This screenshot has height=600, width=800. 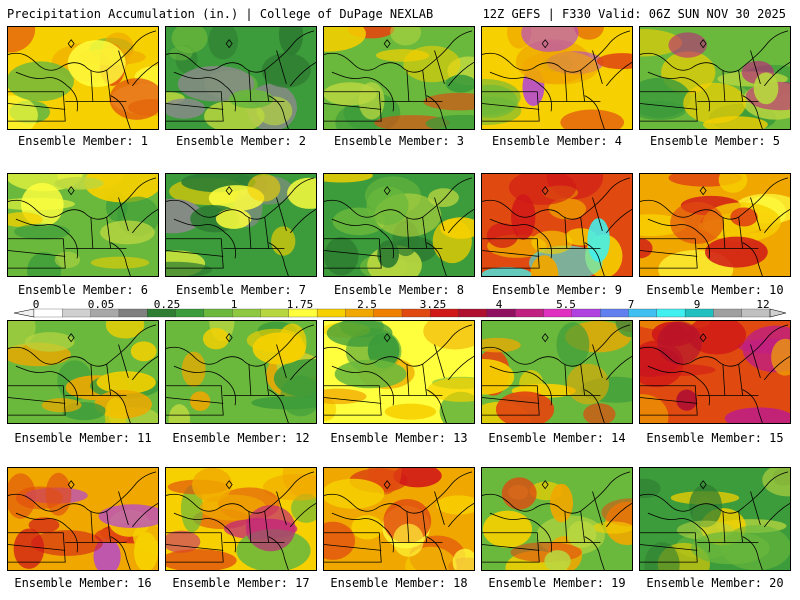 What do you see at coordinates (631, 304) in the screenshot?
I see `colorbar-tick-label: 7` at bounding box center [631, 304].